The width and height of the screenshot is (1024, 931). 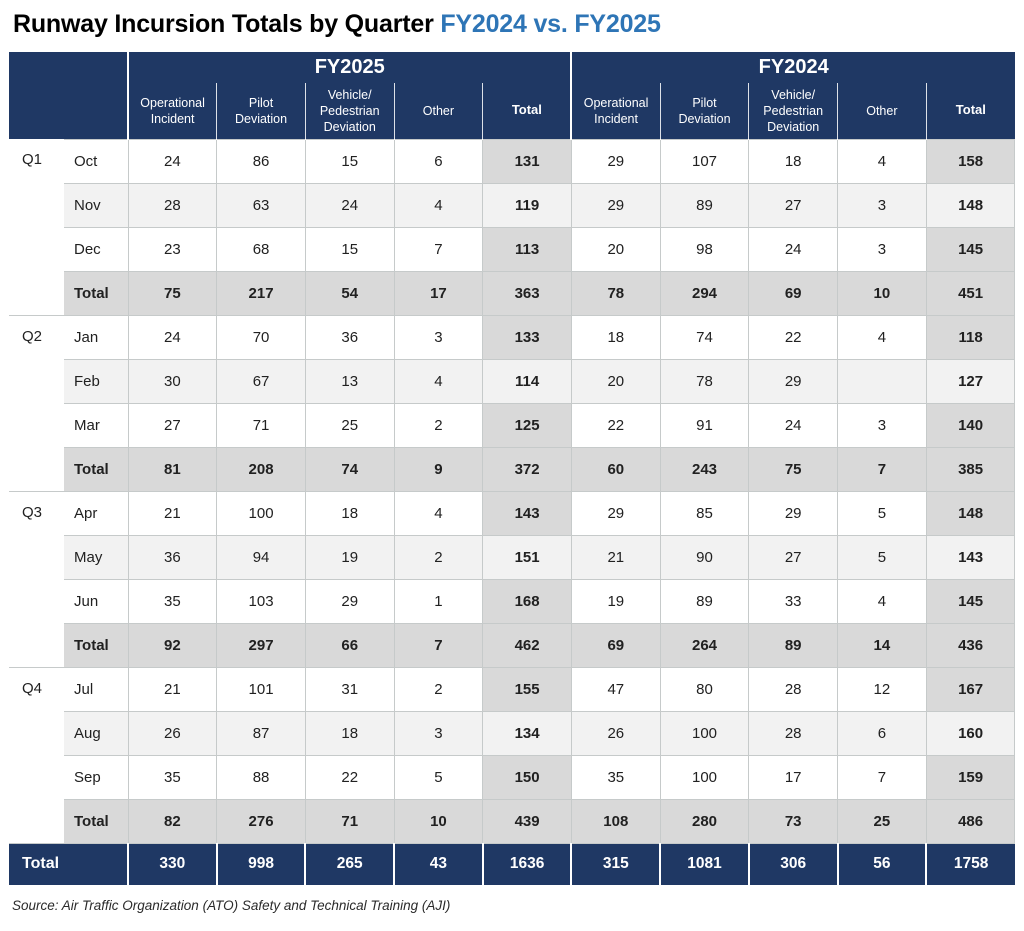 I want to click on fy2025-quarter-total-cell: 439, so click(x=527, y=821).